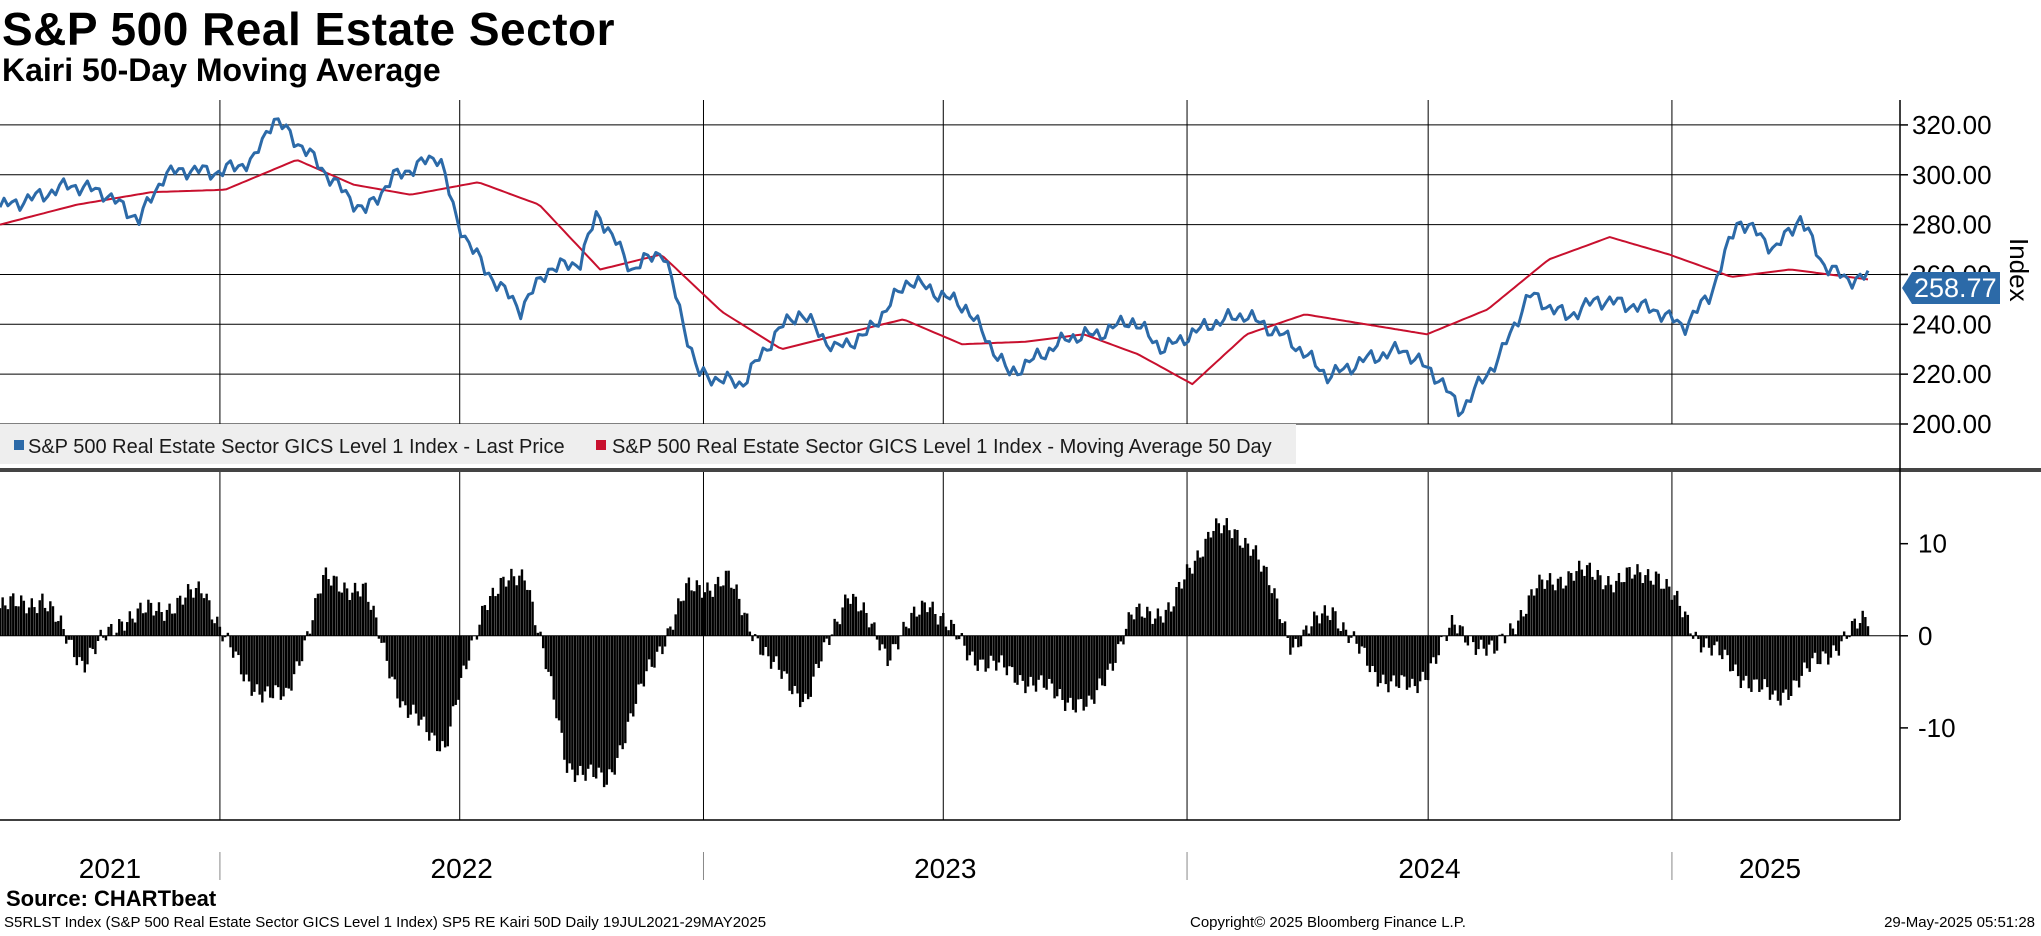 The image size is (2041, 936). What do you see at coordinates (111, 898) in the screenshot?
I see `source-note: Source: CHARTbeat` at bounding box center [111, 898].